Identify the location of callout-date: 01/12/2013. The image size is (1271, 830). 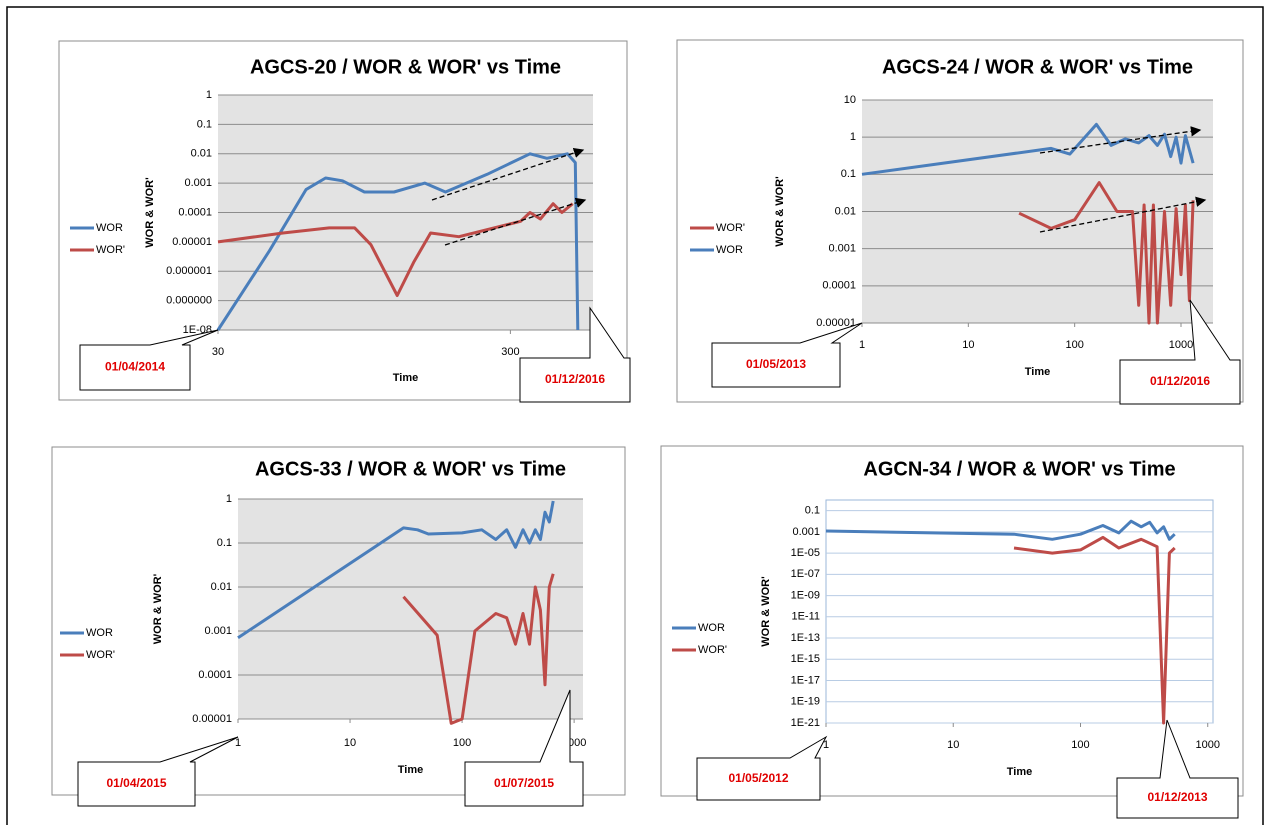
(1177, 797).